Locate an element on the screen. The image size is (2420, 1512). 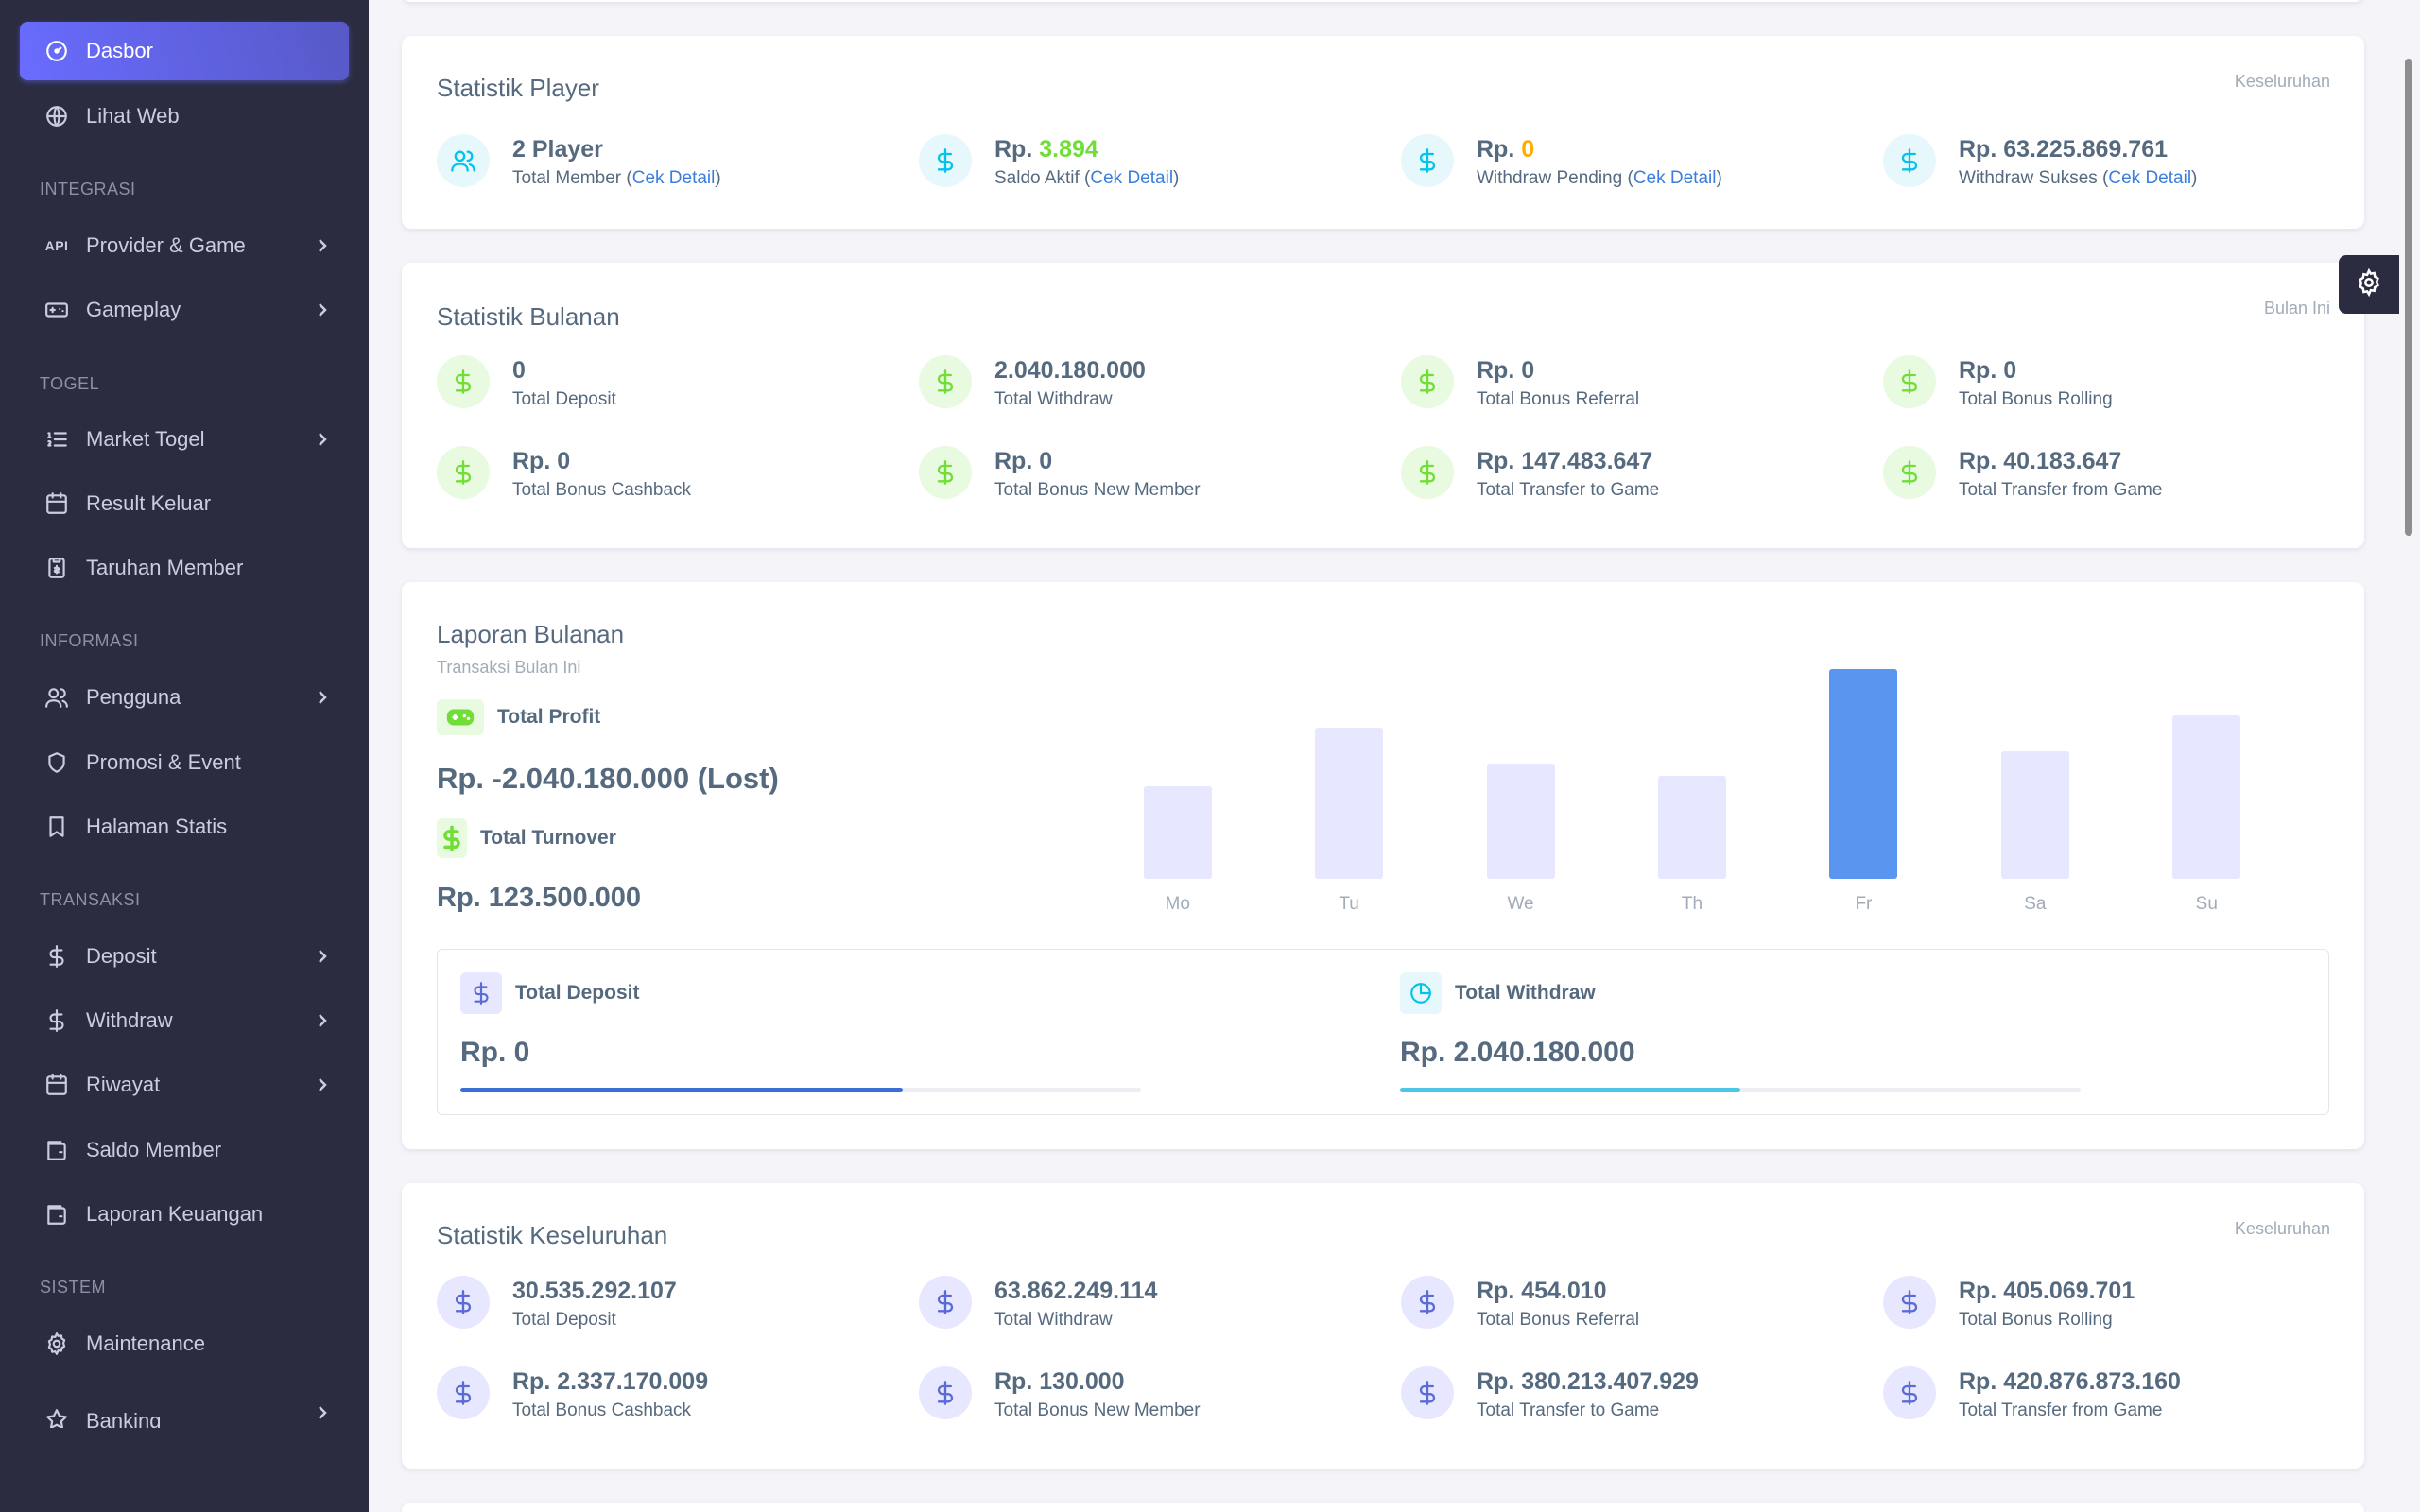
currency-prefix: Rp. is located at coordinates (1496, 149).